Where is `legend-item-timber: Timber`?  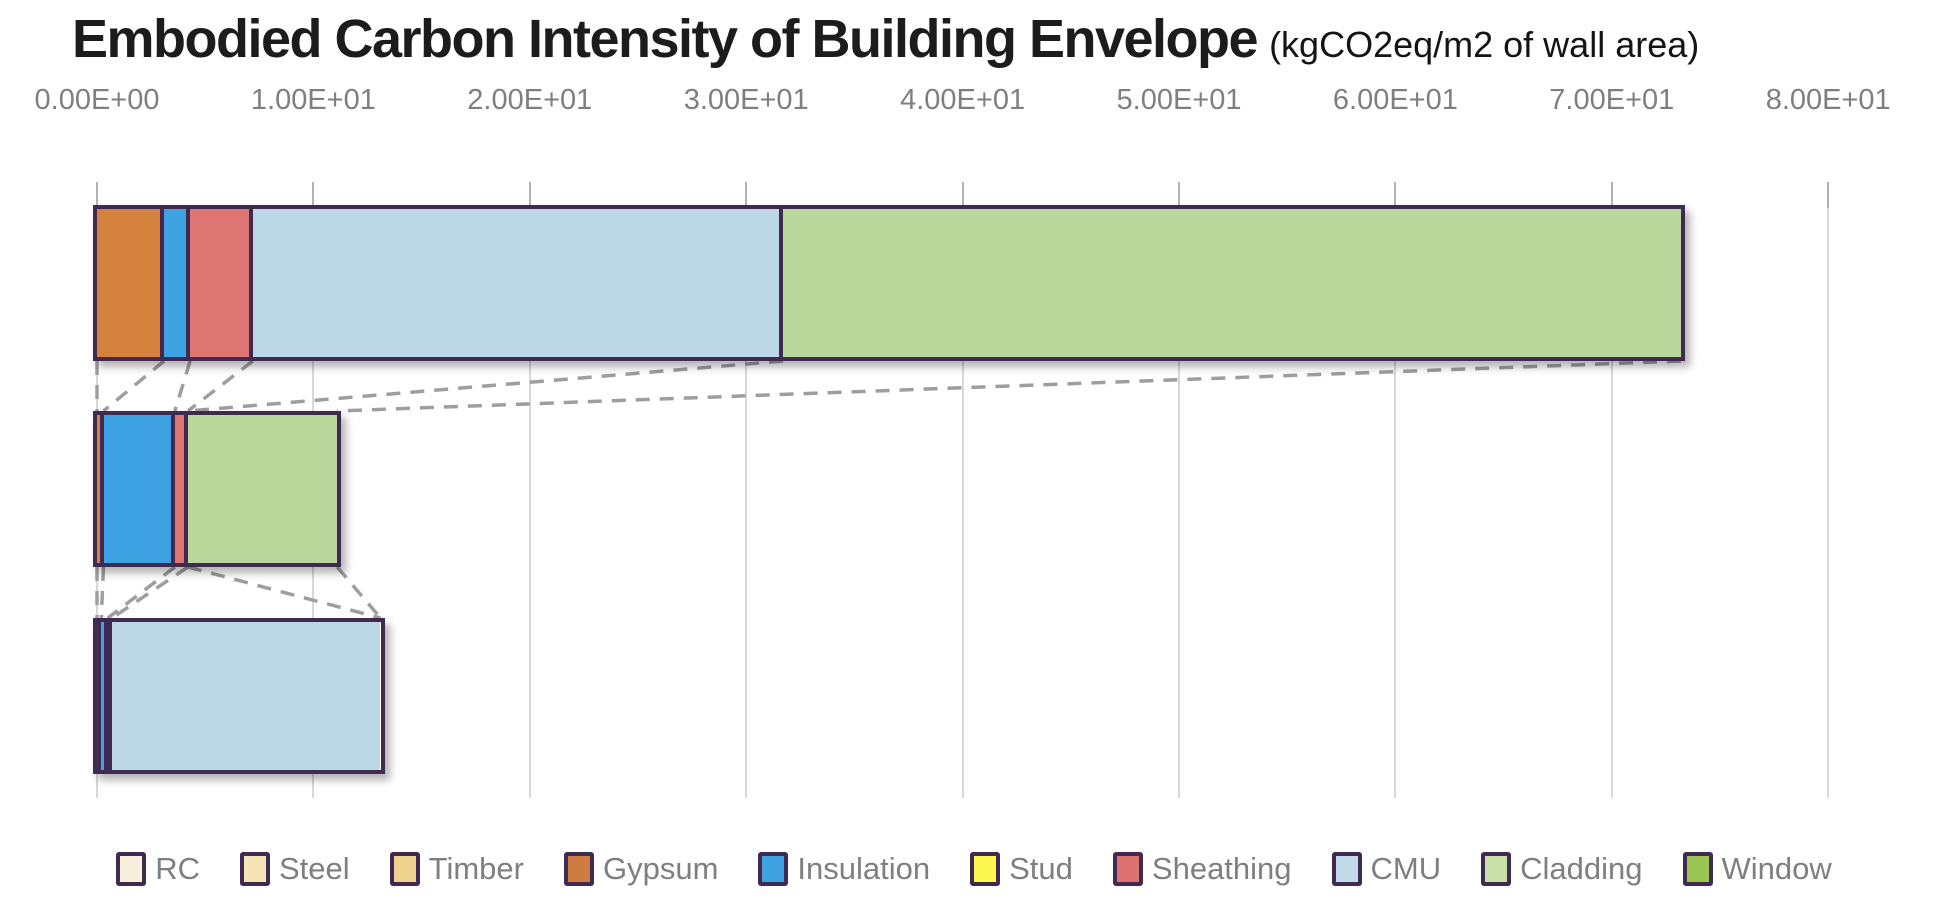 legend-item-timber: Timber is located at coordinates (456, 869).